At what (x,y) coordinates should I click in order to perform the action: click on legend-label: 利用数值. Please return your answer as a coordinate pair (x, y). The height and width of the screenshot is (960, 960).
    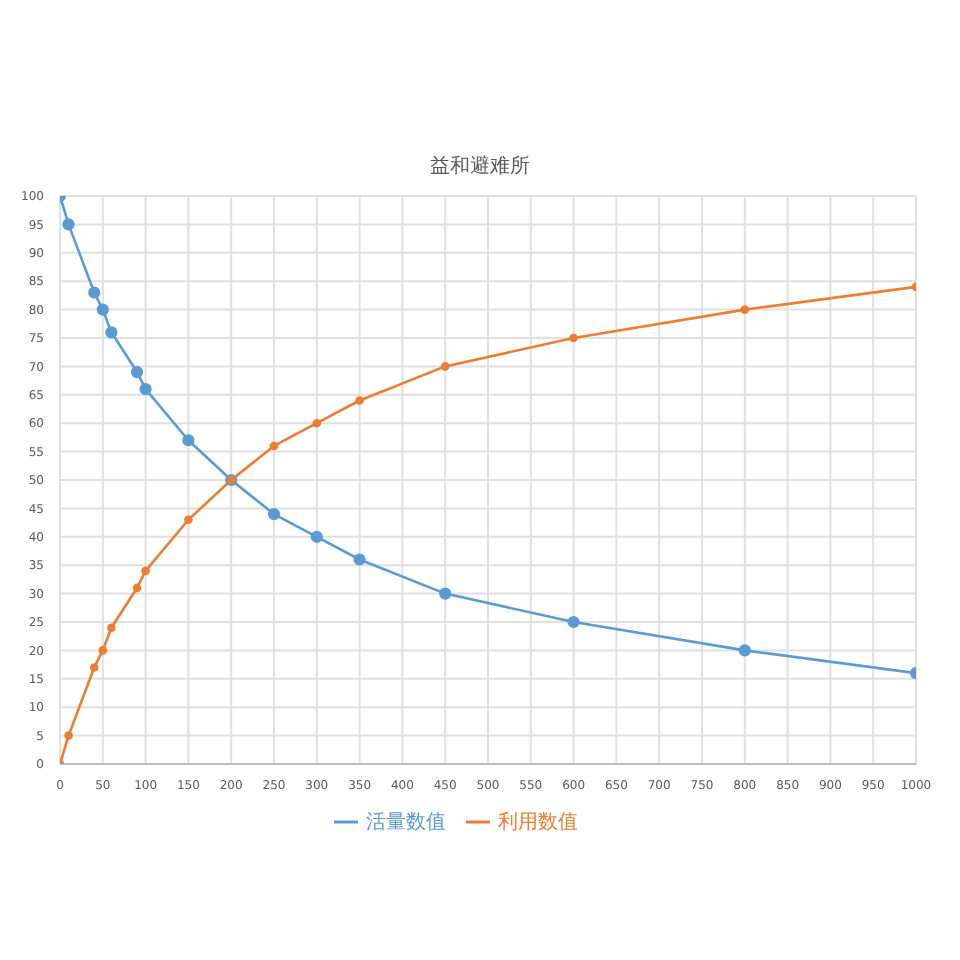
    Looking at the image, I should click on (538, 823).